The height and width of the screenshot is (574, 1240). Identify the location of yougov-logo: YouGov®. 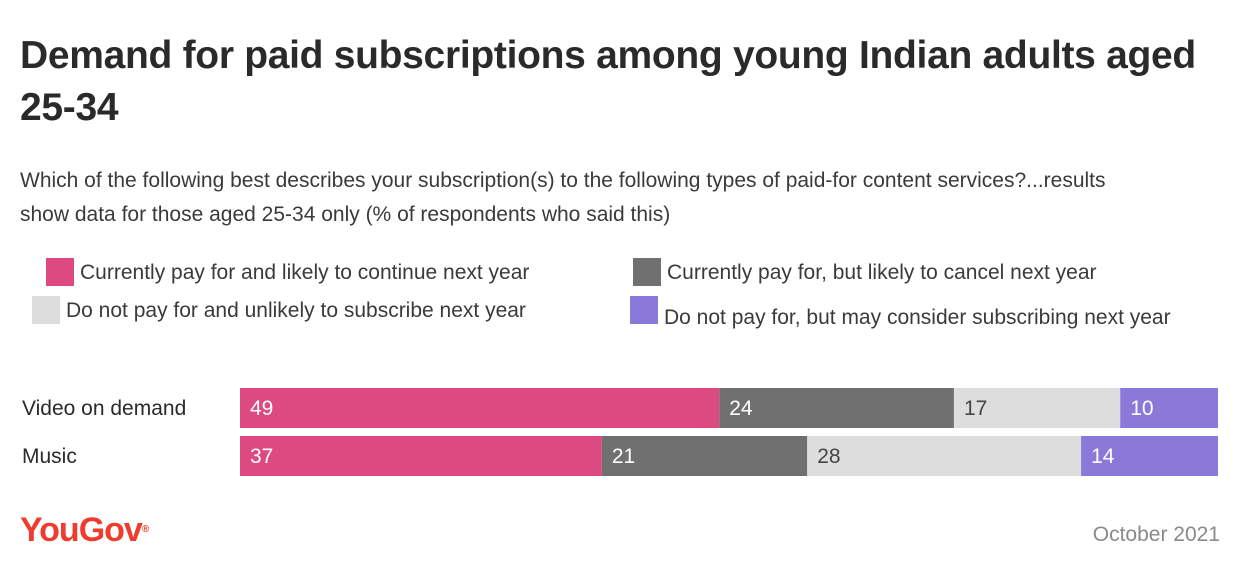
(84, 530).